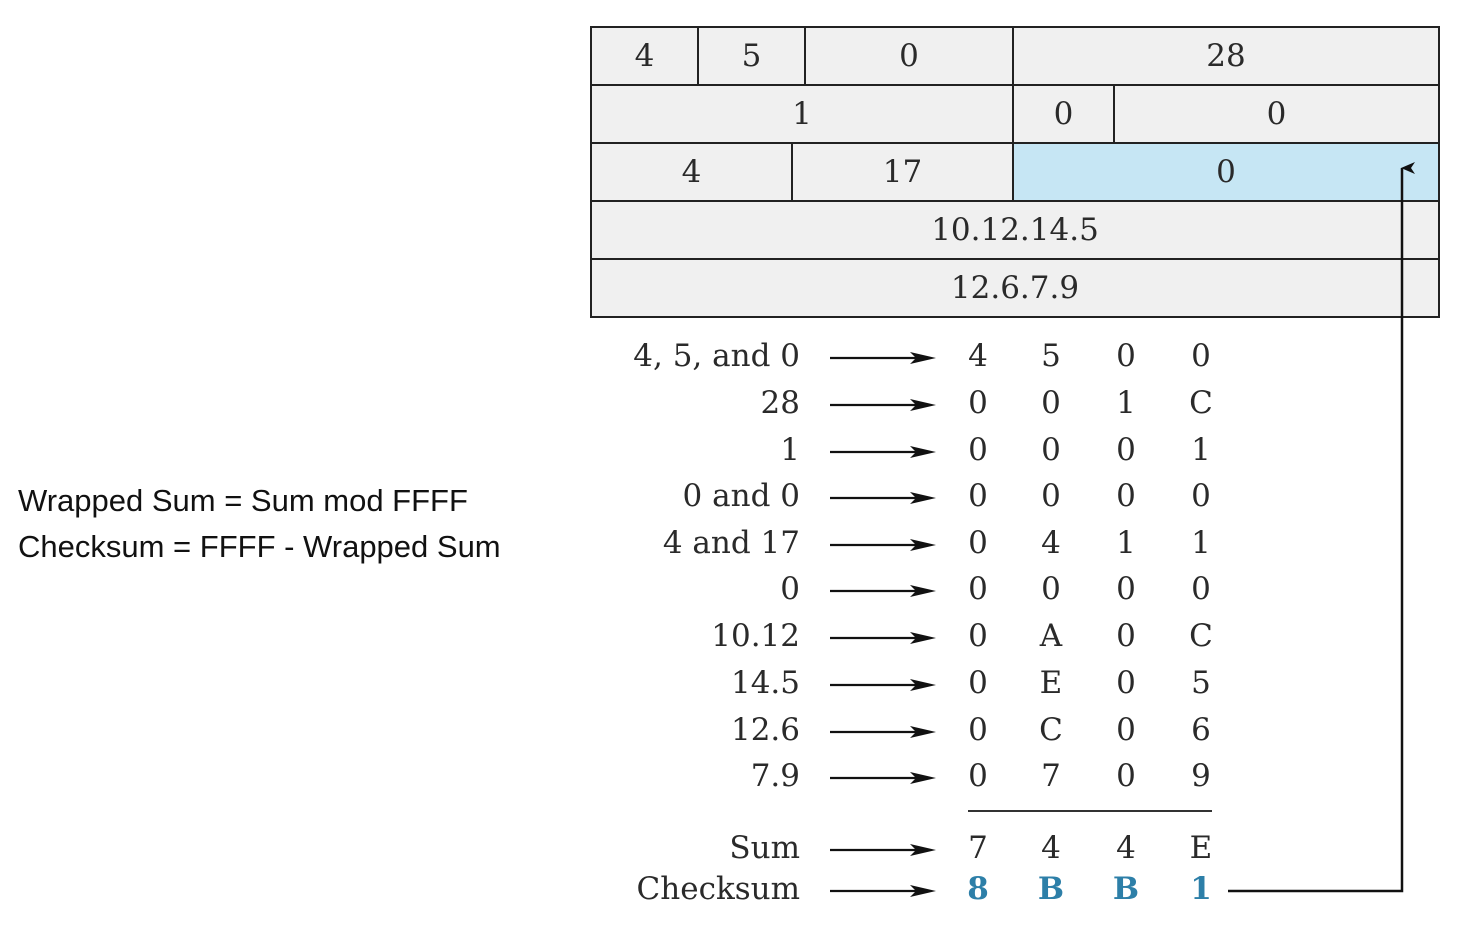 The image size is (1457, 926). What do you see at coordinates (978, 356) in the screenshot?
I see `calc-row-0-digit-0: 4` at bounding box center [978, 356].